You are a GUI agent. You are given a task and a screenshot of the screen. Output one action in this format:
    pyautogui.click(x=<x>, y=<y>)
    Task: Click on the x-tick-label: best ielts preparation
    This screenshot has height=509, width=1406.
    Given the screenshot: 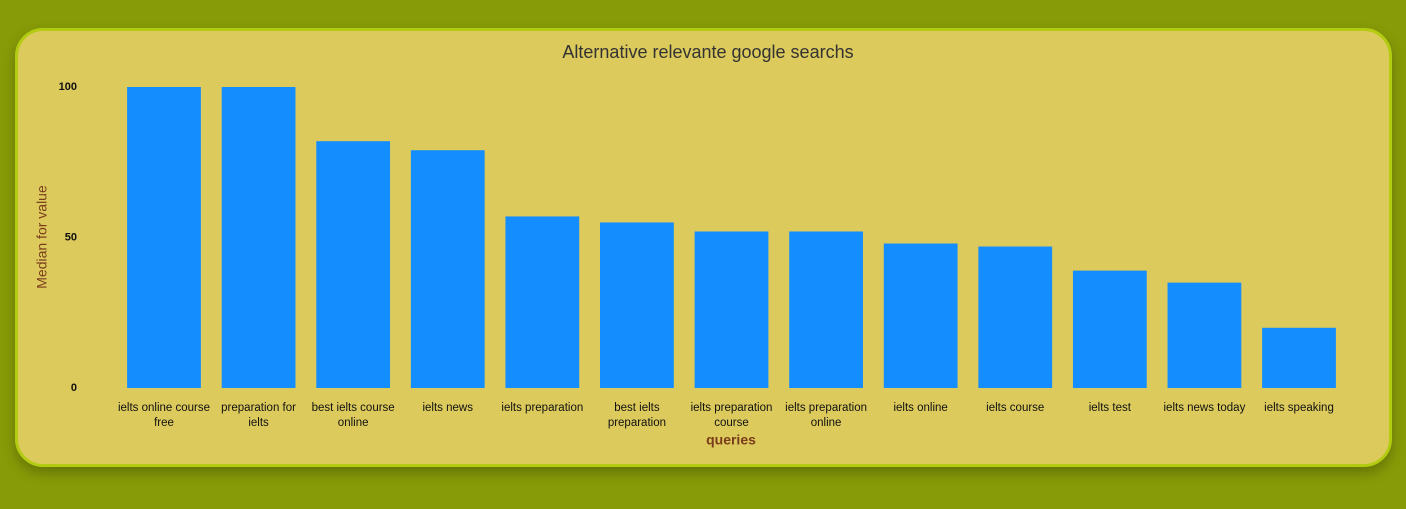 What is the action you would take?
    pyautogui.click(x=636, y=415)
    